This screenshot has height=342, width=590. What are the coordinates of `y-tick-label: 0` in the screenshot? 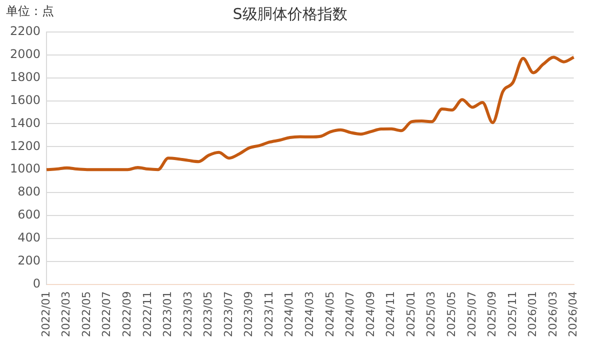 It's located at (36, 283).